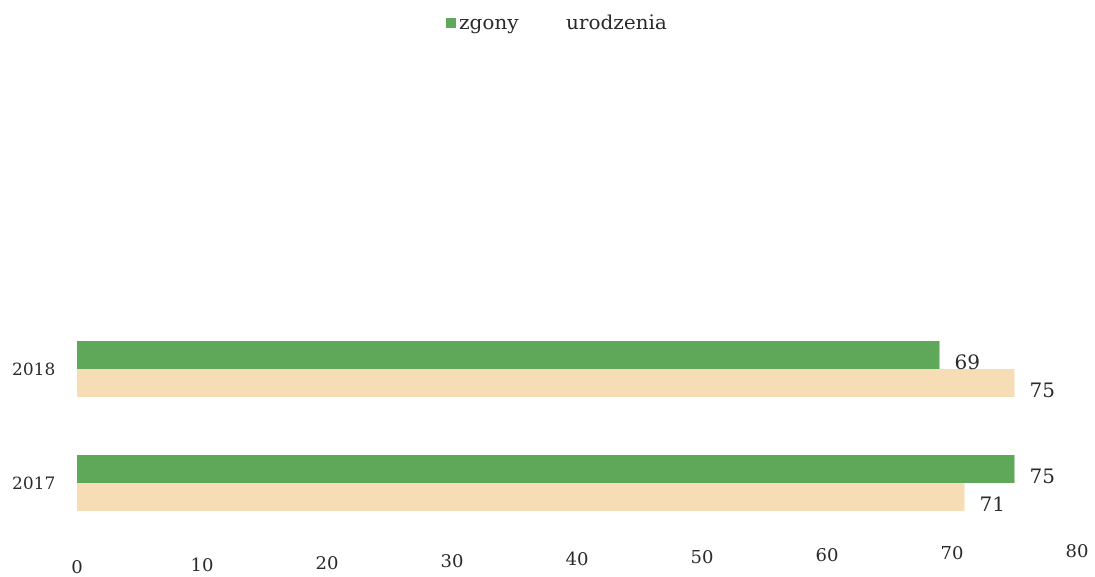 This screenshot has height=577, width=1095. I want to click on x-tick-label-40: 40, so click(577, 559).